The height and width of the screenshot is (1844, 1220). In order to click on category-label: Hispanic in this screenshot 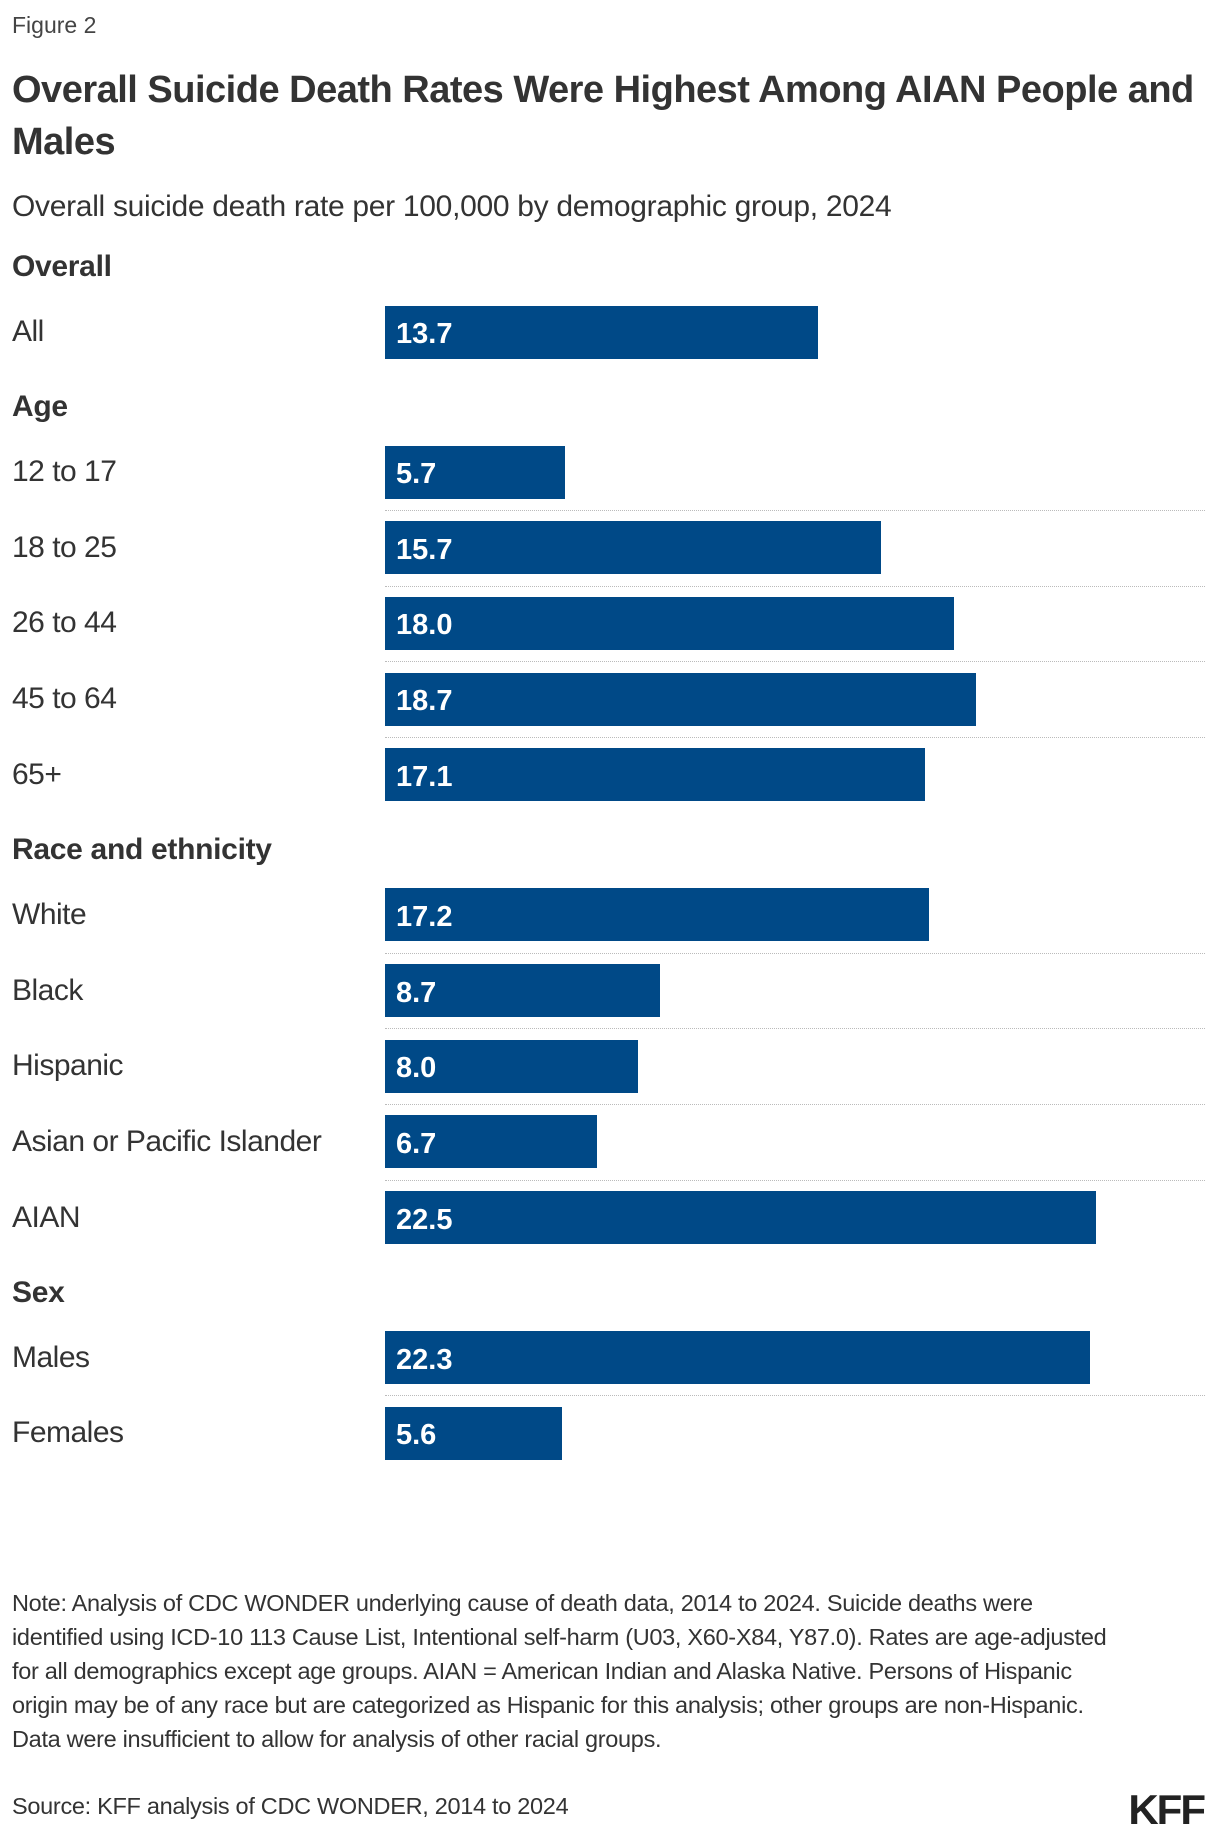, I will do `click(68, 1066)`.